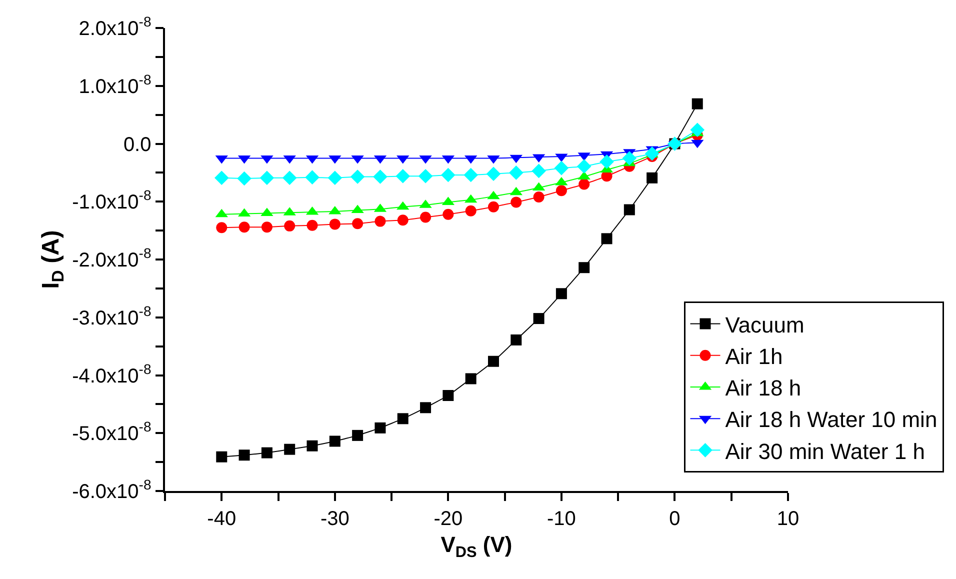 This screenshot has width=956, height=579. Describe the element at coordinates (115, 27) in the screenshot. I see `y-tick-label: 2.0x10$^{-8}$` at that location.